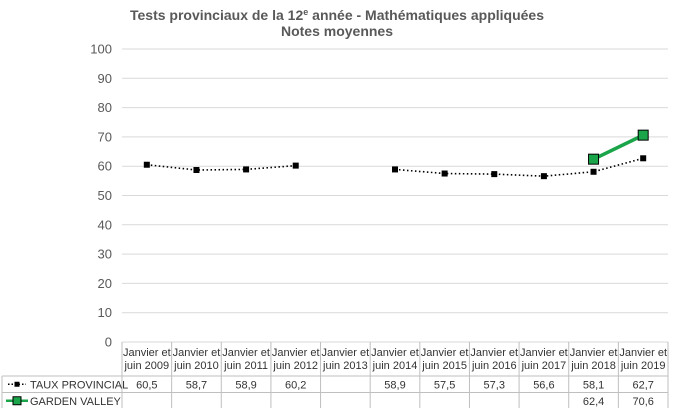  What do you see at coordinates (105, 195) in the screenshot?
I see `y-tick-label: 50` at bounding box center [105, 195].